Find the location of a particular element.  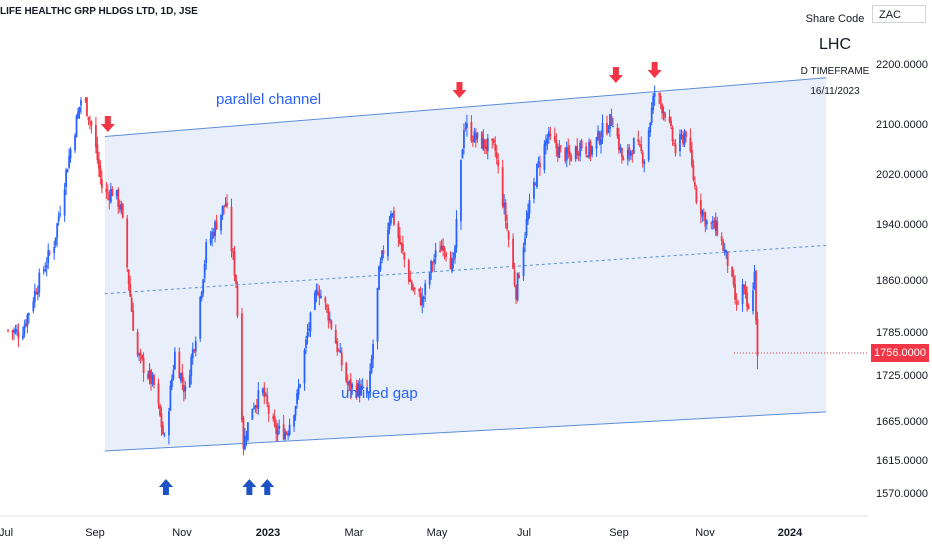

x-tick-label: Jul is located at coordinates (524, 533).